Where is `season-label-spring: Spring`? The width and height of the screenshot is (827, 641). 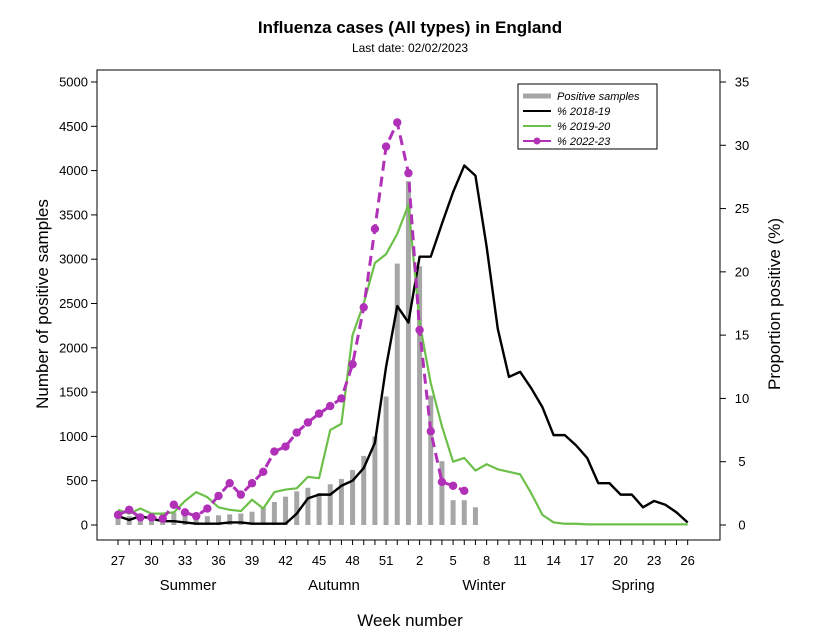
season-label-spring: Spring is located at coordinates (632, 585).